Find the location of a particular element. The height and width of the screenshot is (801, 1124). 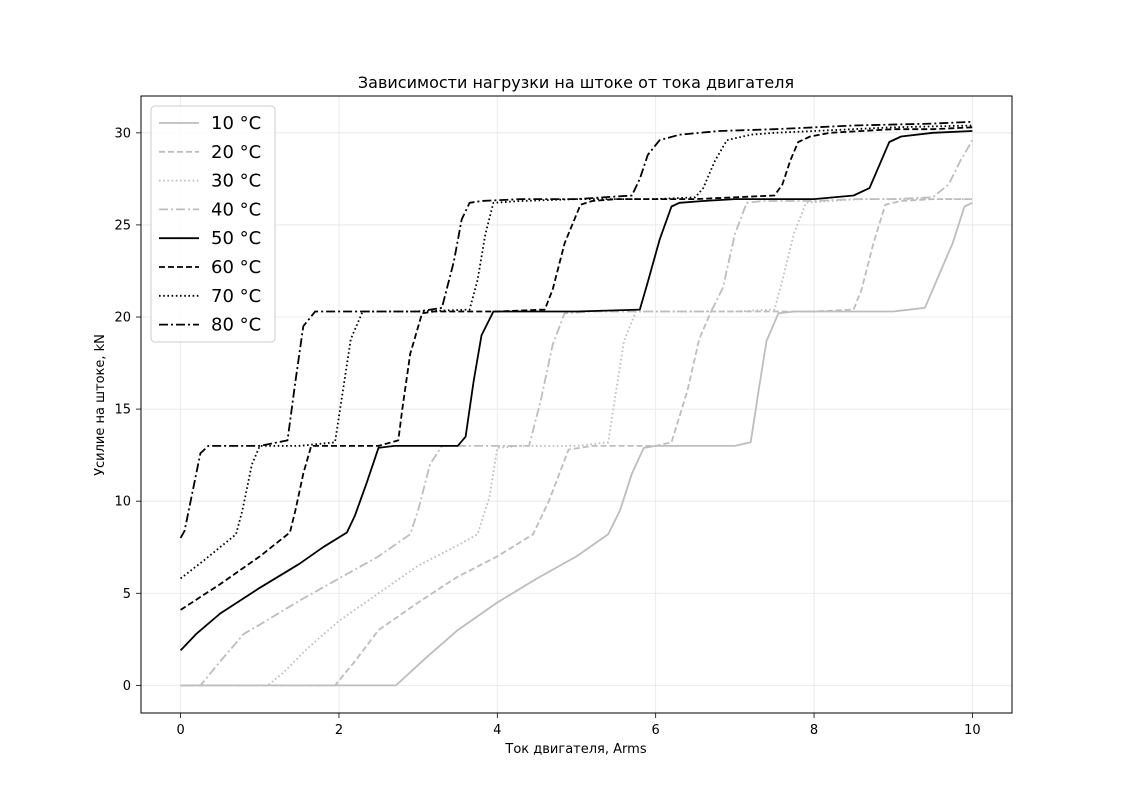

y-tick-label: 5 is located at coordinates (127, 594).